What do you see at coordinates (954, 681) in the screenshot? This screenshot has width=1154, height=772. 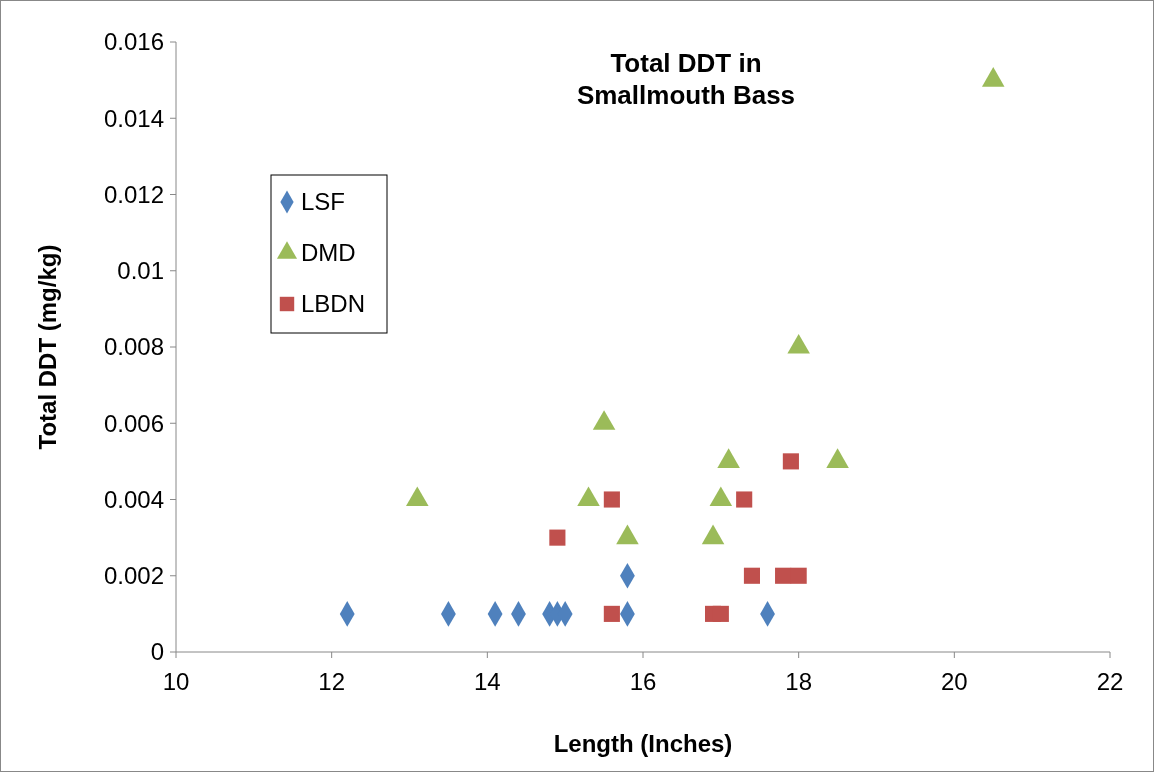 I see `x-tick-label: 20` at bounding box center [954, 681].